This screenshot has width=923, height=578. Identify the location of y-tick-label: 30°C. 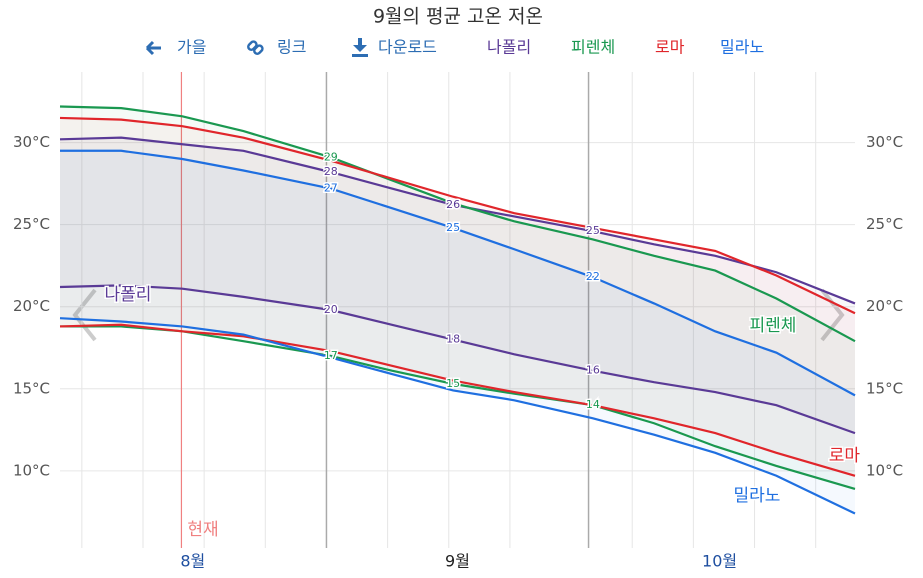
(31, 142).